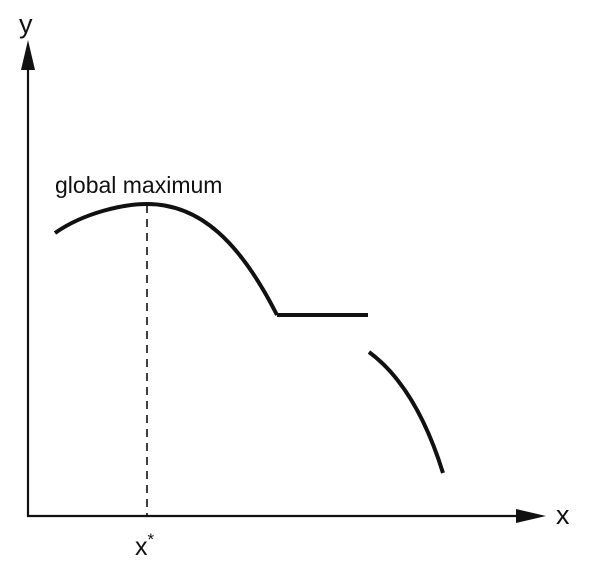  I want to click on x-star-label: x*, so click(145, 545).